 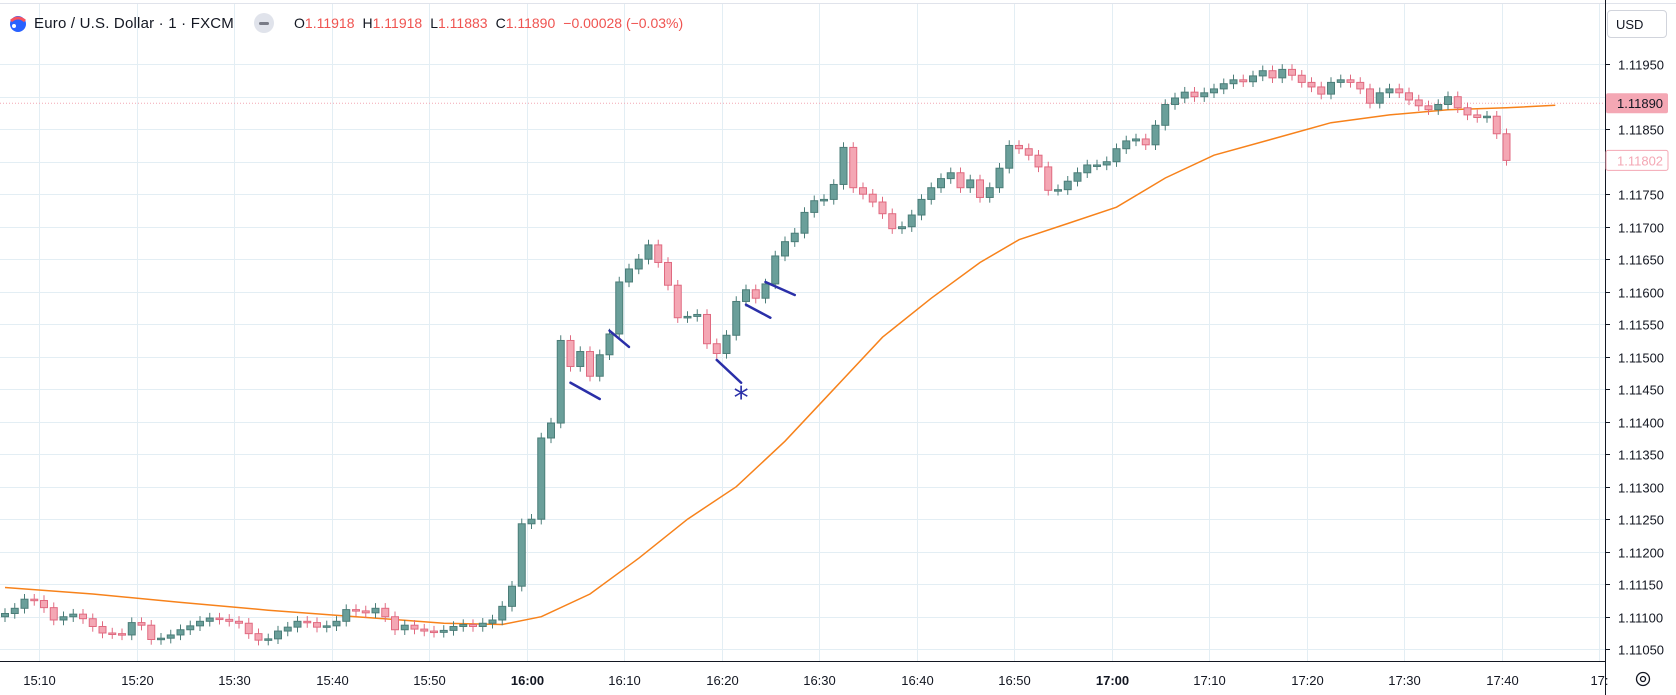 What do you see at coordinates (1637, 132) in the screenshot?
I see `price-labels: 1.11890 1.11802` at bounding box center [1637, 132].